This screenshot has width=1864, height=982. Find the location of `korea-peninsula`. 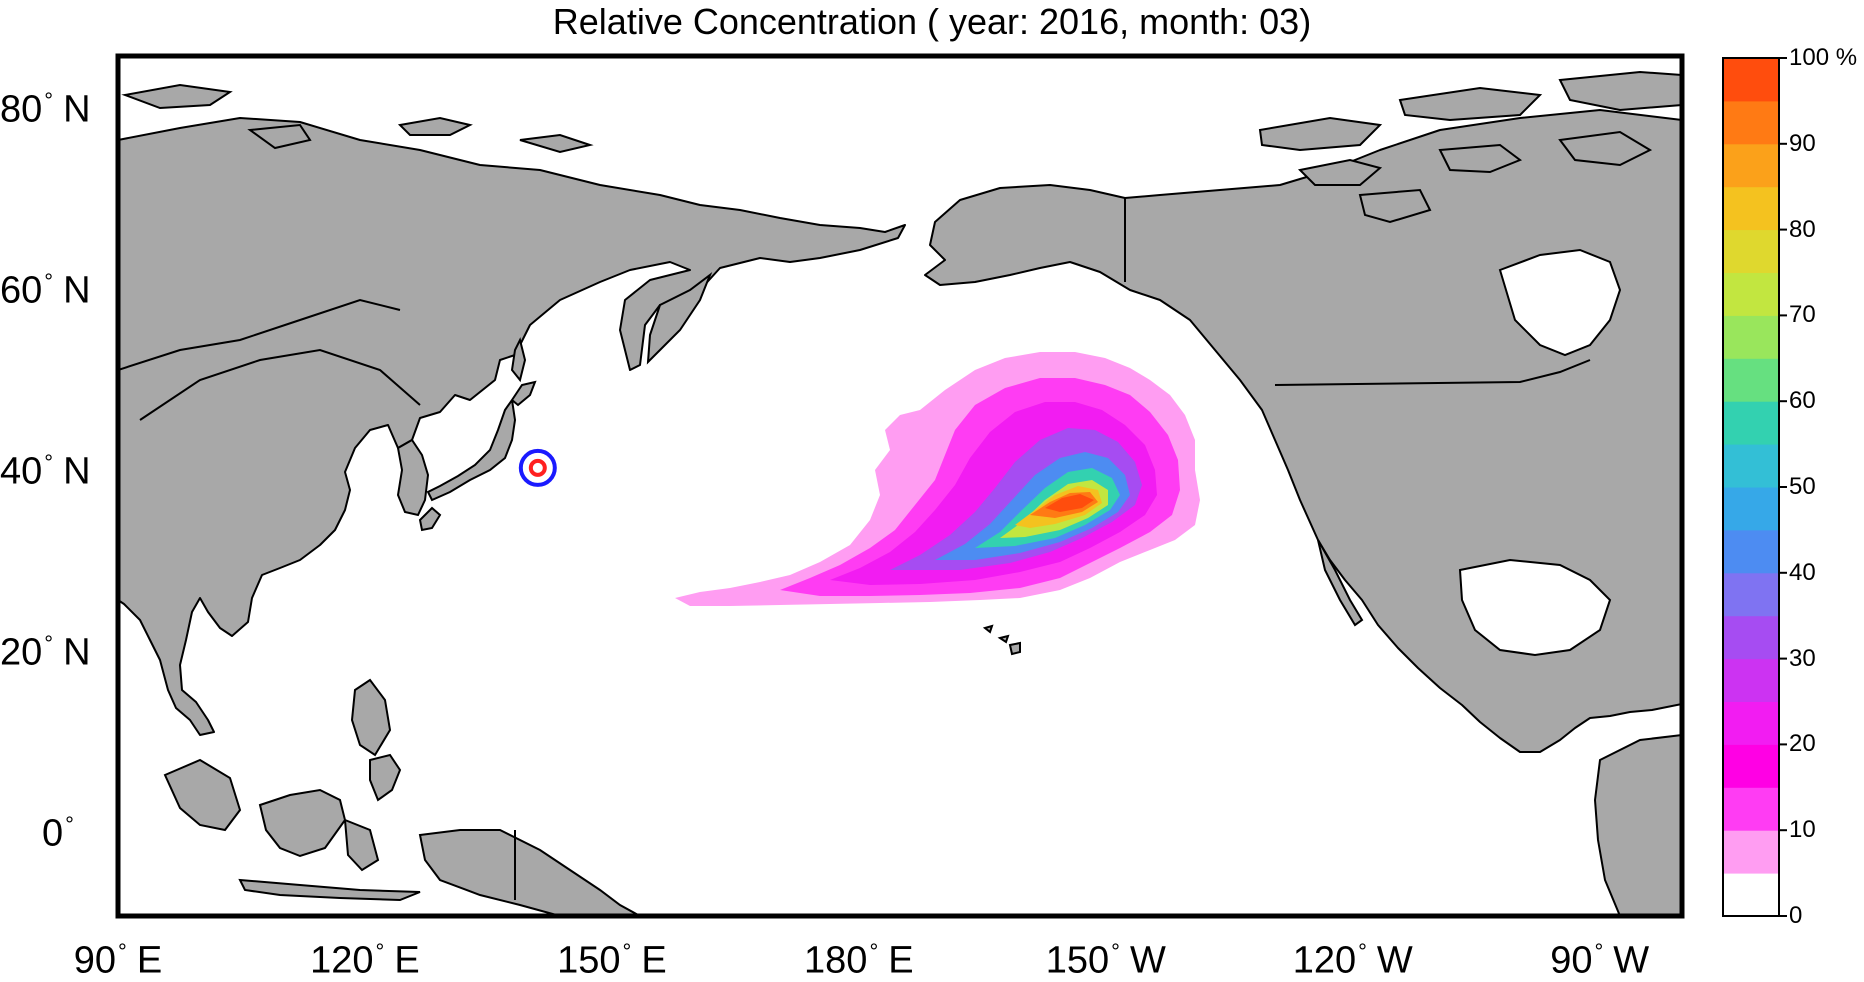

korea-peninsula is located at coordinates (413, 477).